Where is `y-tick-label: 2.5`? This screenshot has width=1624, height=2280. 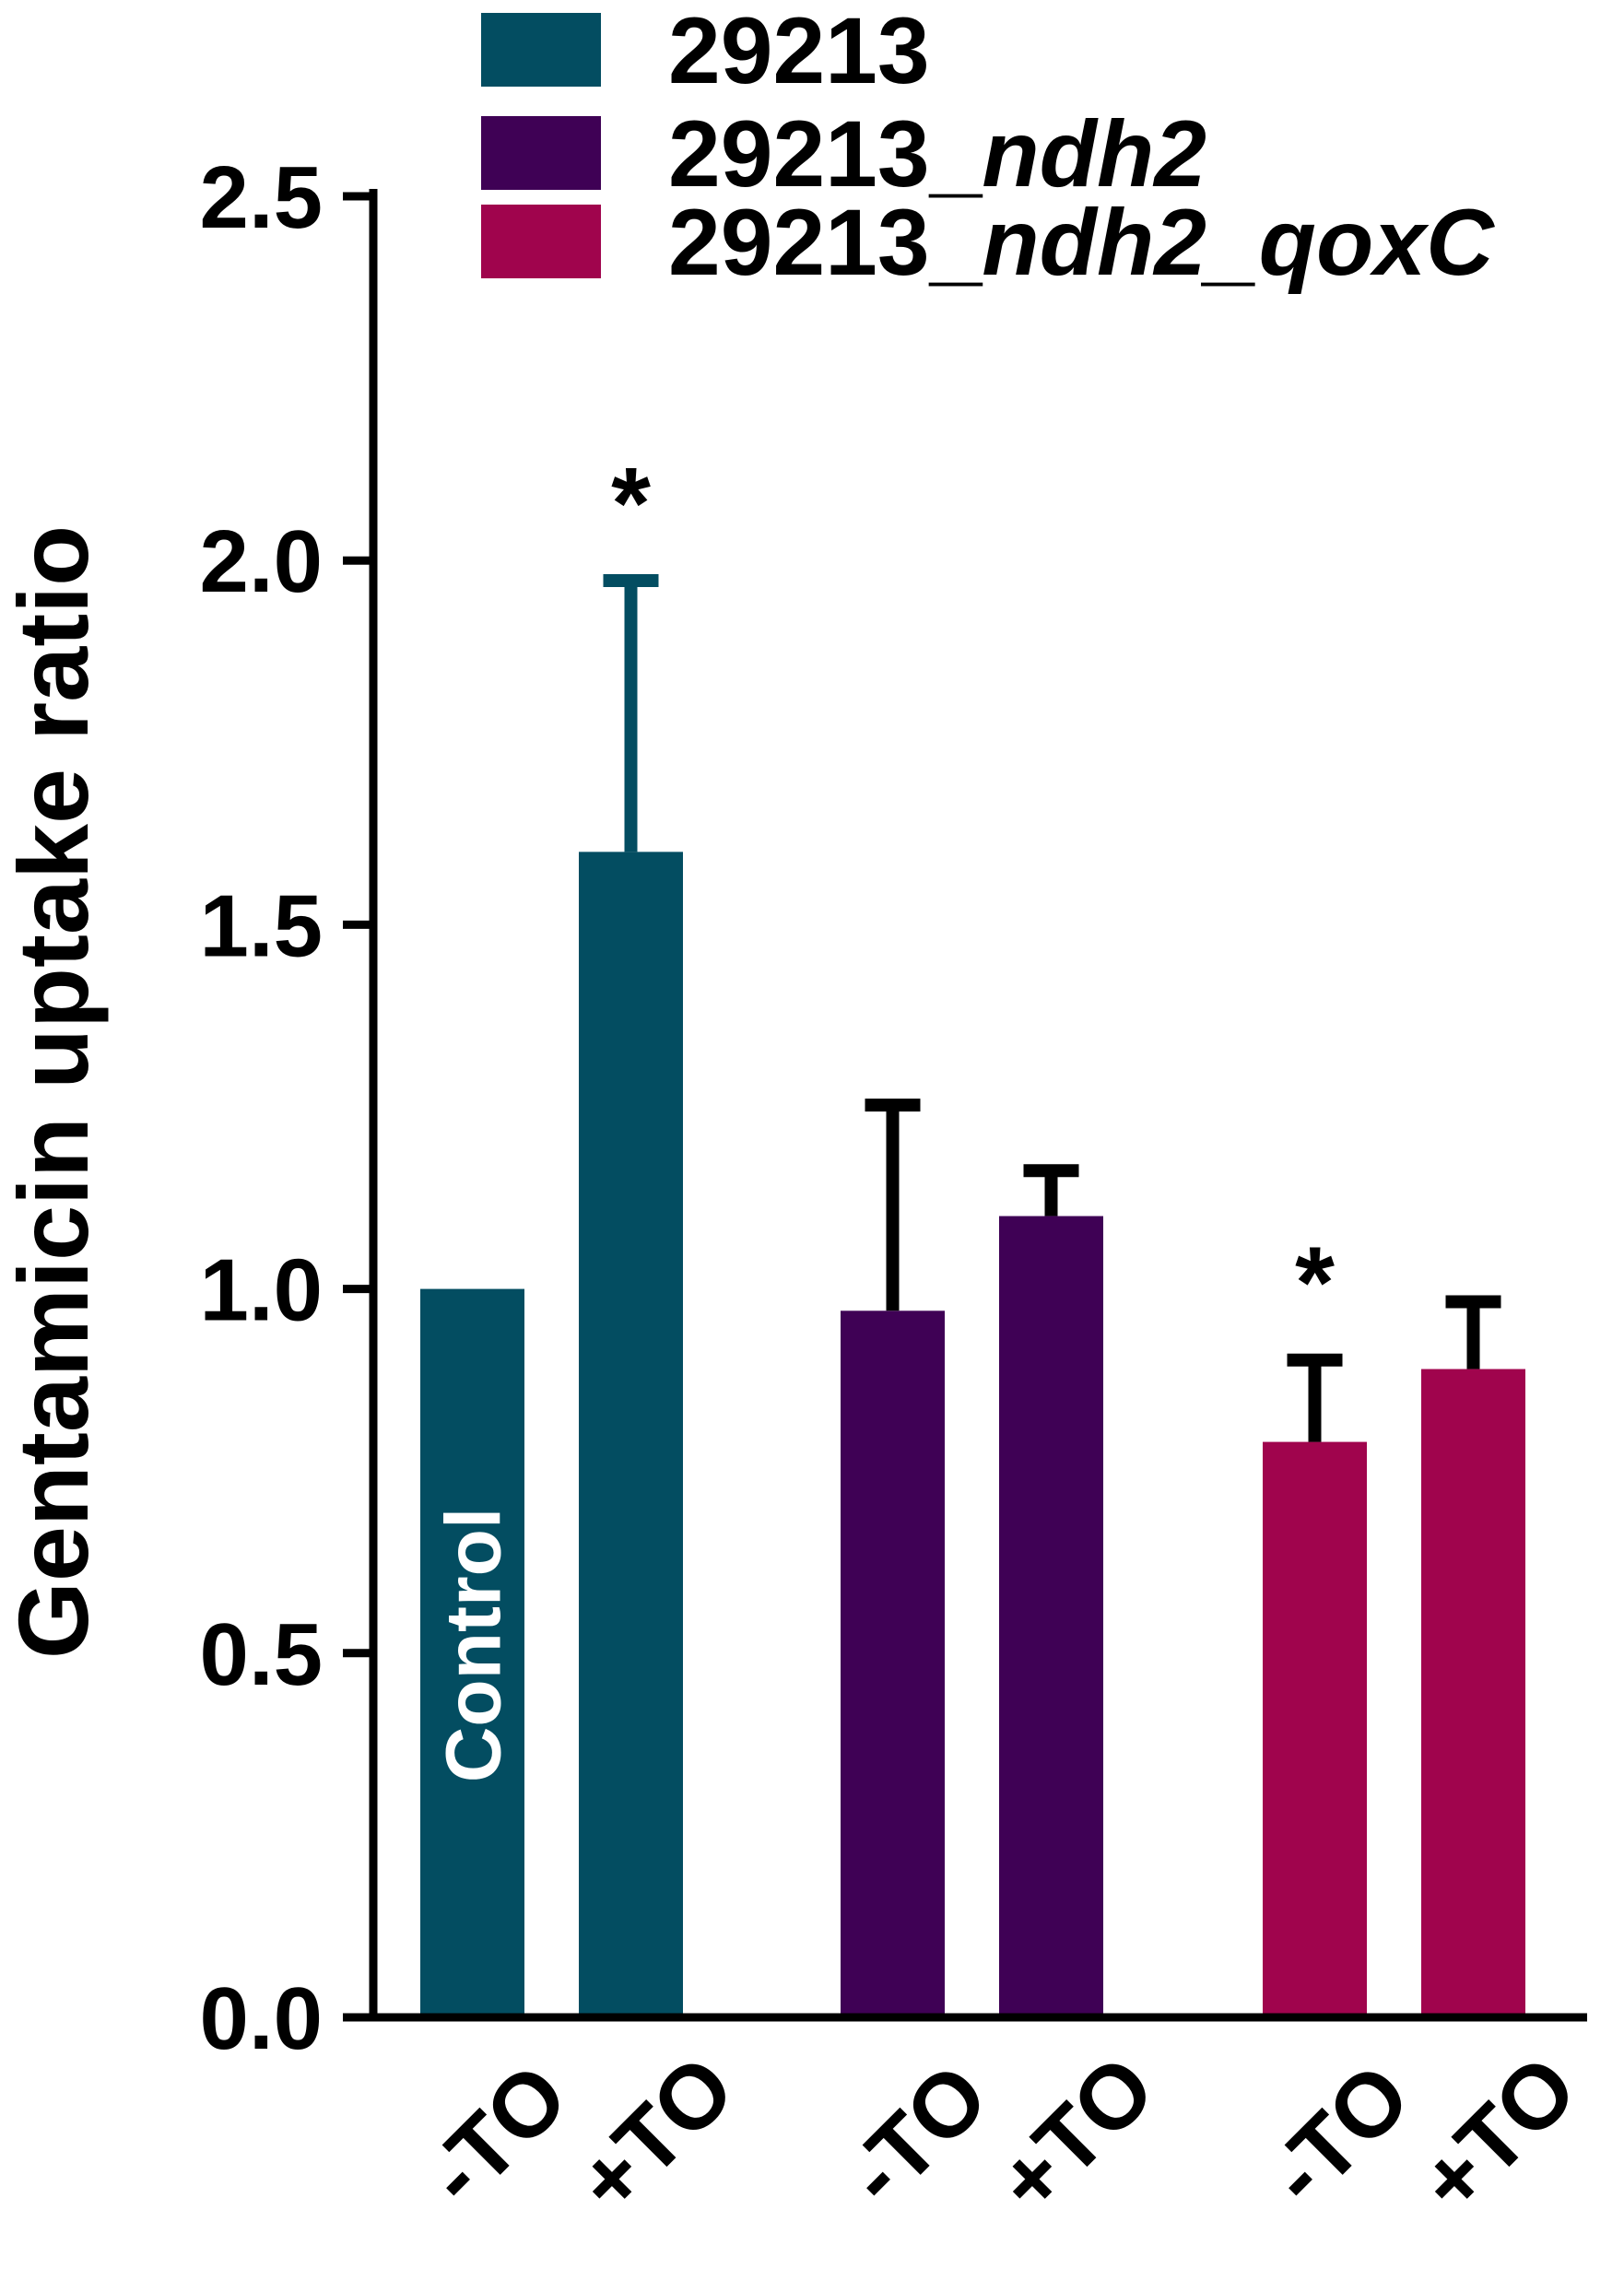 y-tick-label: 2.5 is located at coordinates (261, 197).